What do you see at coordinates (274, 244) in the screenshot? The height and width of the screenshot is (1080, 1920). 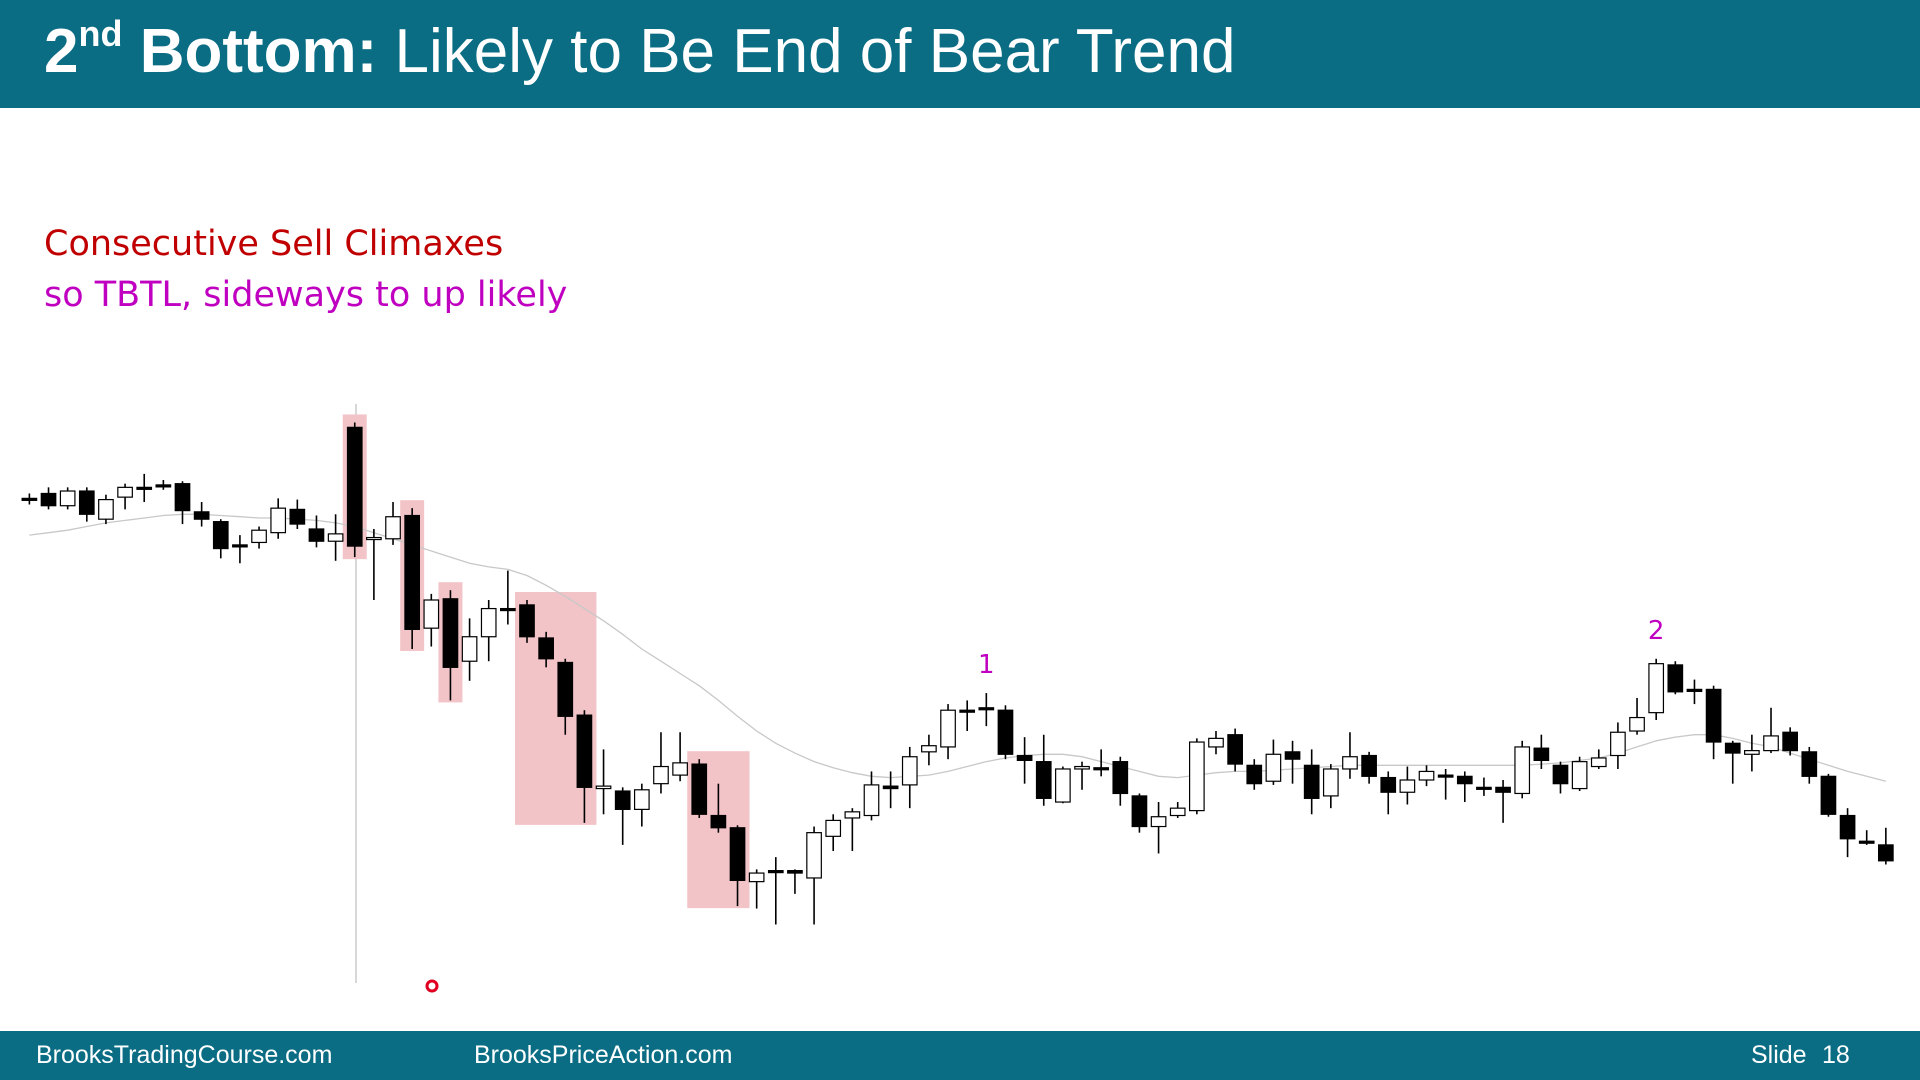 I see `note-line: Consecutive Sell Climaxes` at bounding box center [274, 244].